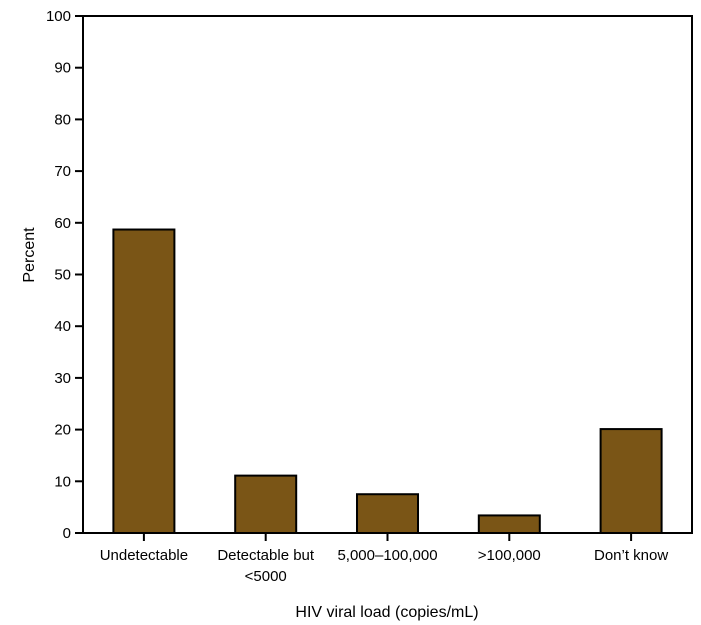 Image resolution: width=701 pixels, height=625 pixels. I want to click on y-tick-label: 50, so click(62, 275).